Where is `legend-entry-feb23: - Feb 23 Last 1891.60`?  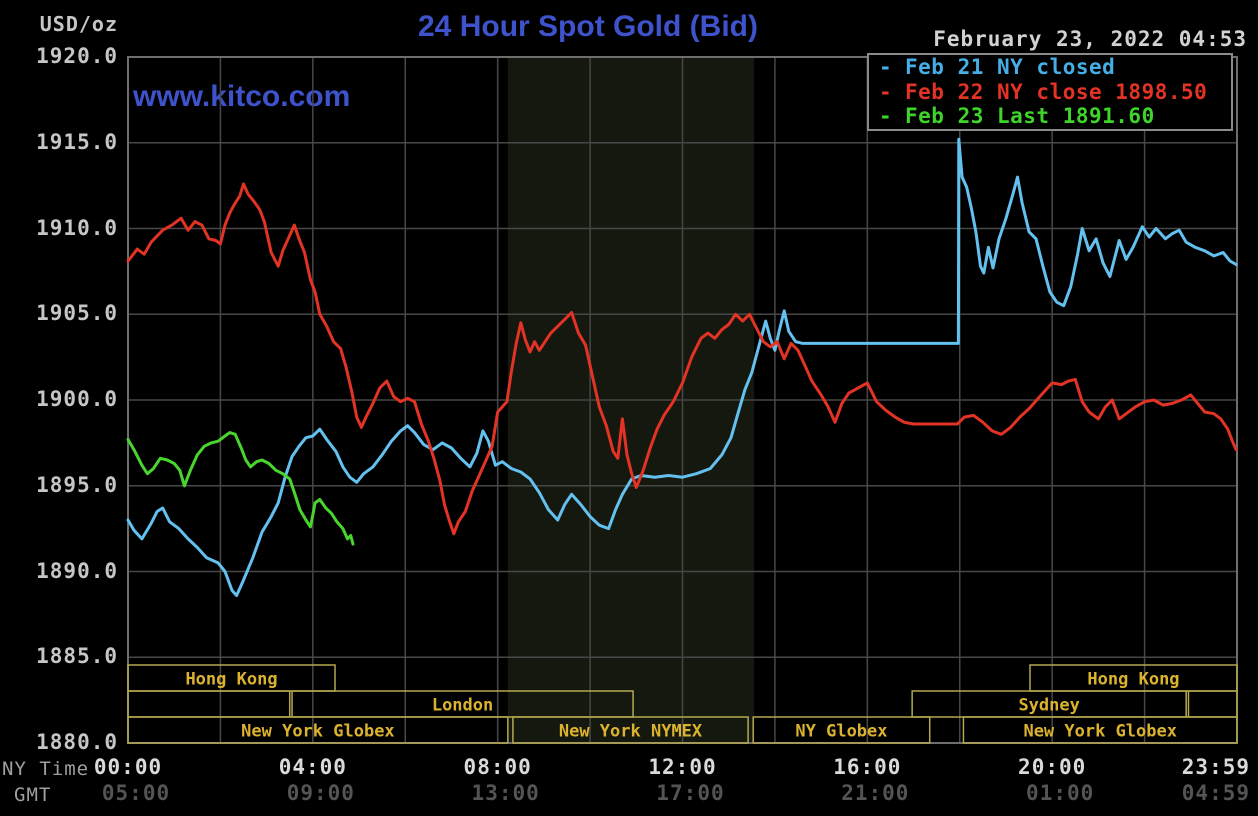 legend-entry-feb23: - Feb 23 Last 1891.60 is located at coordinates (1050, 116).